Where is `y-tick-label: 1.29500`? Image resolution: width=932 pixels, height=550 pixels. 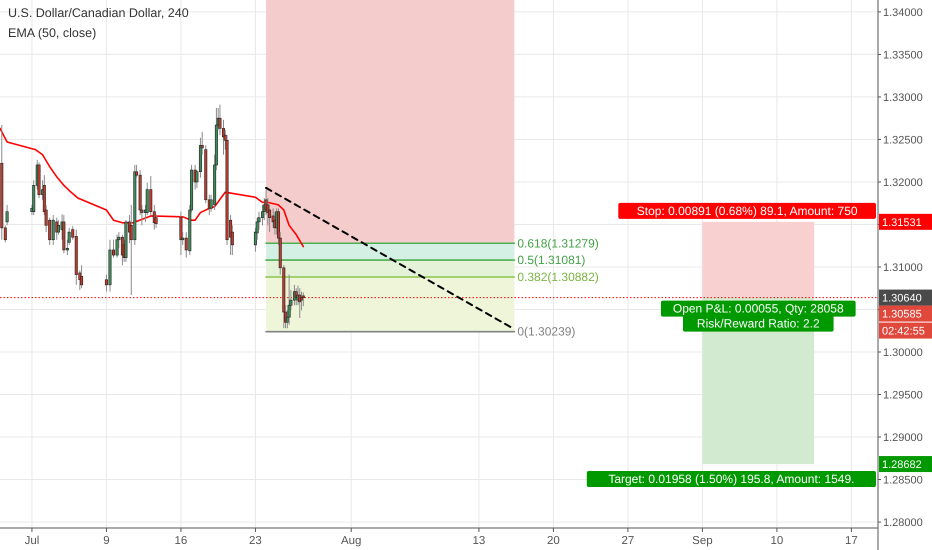
y-tick-label: 1.29500 is located at coordinates (903, 396).